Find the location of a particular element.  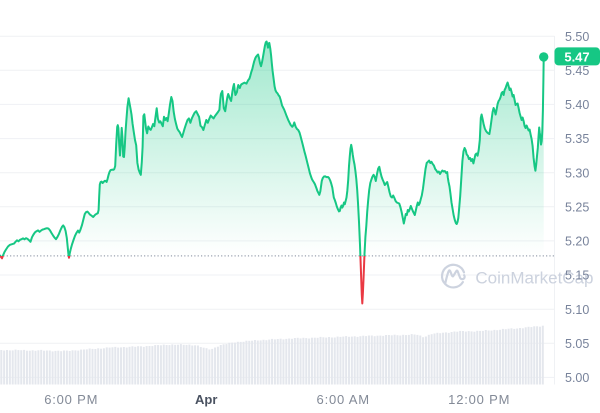

svg-text: 12:00 PM is located at coordinates (479, 399).